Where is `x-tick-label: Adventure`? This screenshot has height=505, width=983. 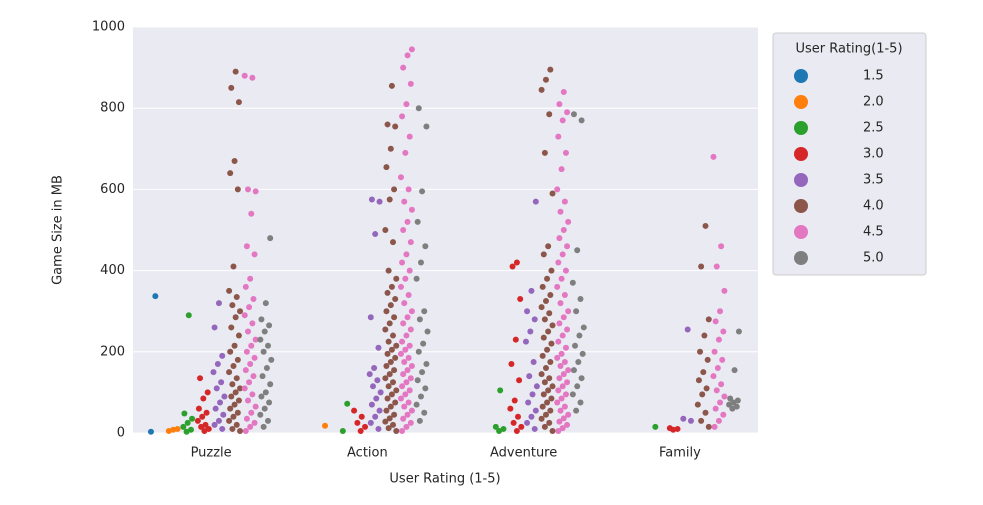
x-tick-label: Adventure is located at coordinates (523, 453).